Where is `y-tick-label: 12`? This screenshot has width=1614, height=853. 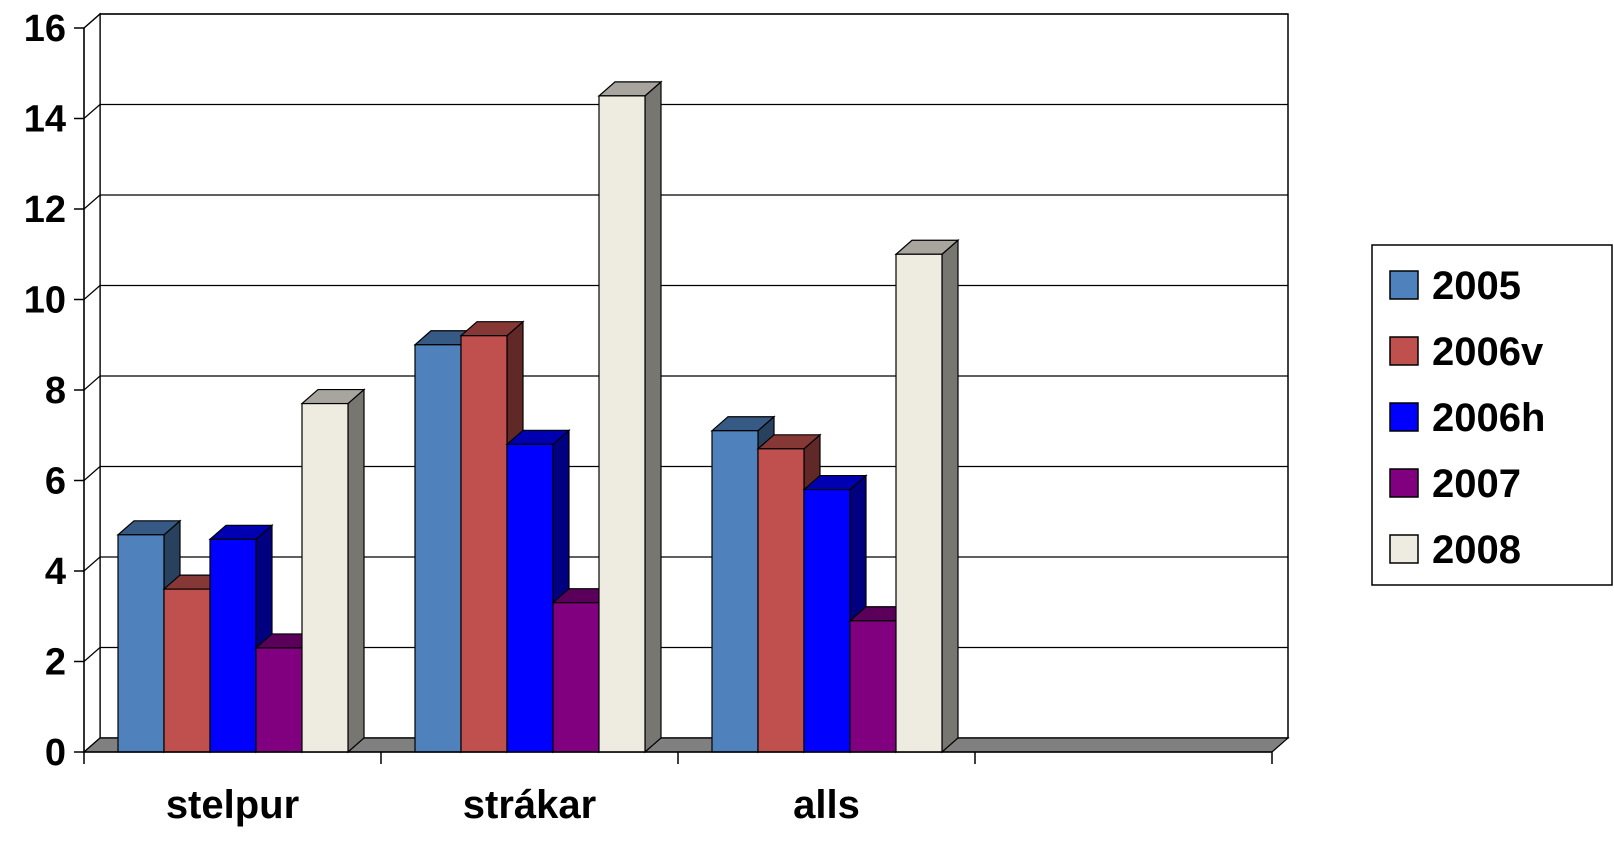
y-tick-label: 12 is located at coordinates (45, 210).